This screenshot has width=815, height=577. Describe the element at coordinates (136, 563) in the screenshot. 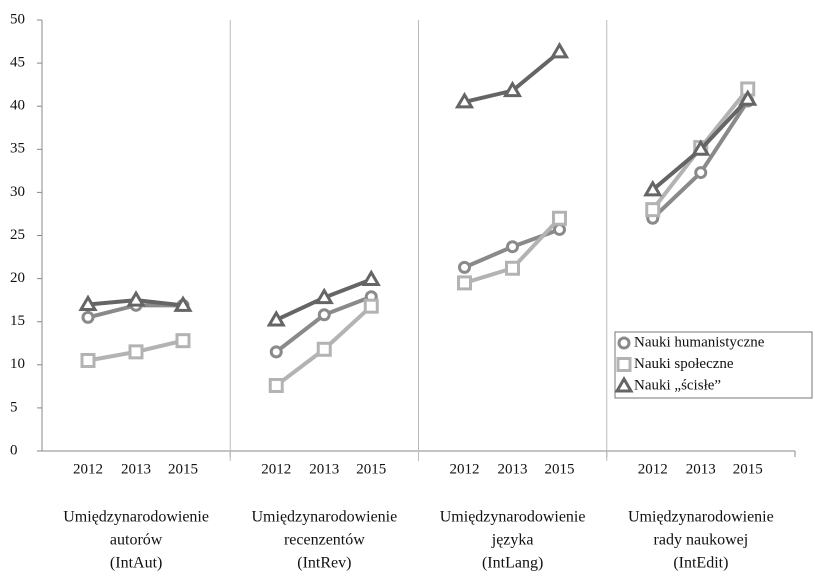

I see `group-label: (IntAut)` at that location.